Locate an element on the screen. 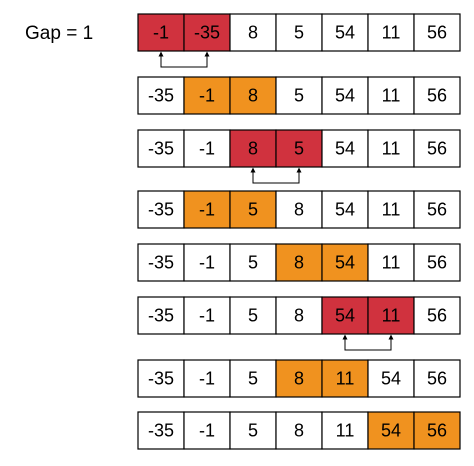 The height and width of the screenshot is (466, 474). array-row-5: -35 -1 5 8 54 11 56 is located at coordinates (299, 262).